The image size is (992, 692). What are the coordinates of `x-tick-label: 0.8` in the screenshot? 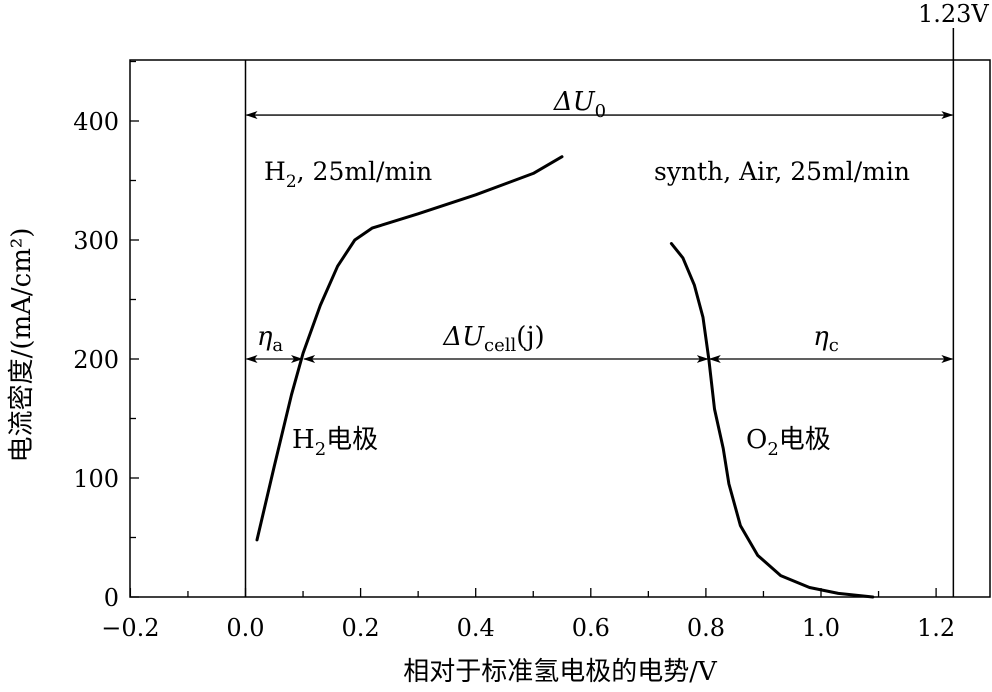 It's located at (706, 628).